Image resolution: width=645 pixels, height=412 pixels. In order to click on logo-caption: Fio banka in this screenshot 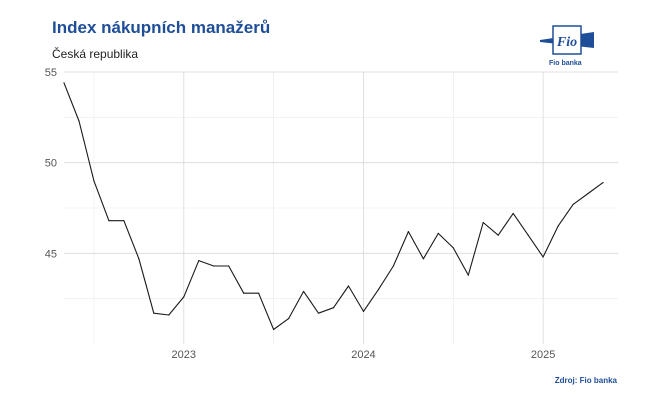, I will do `click(565, 63)`.